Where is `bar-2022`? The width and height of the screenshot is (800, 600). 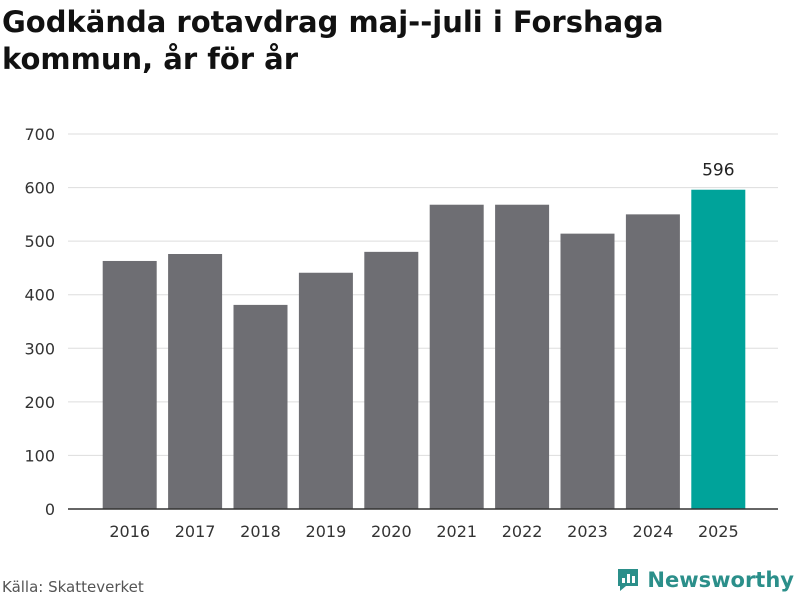 bar-2022 is located at coordinates (522, 356).